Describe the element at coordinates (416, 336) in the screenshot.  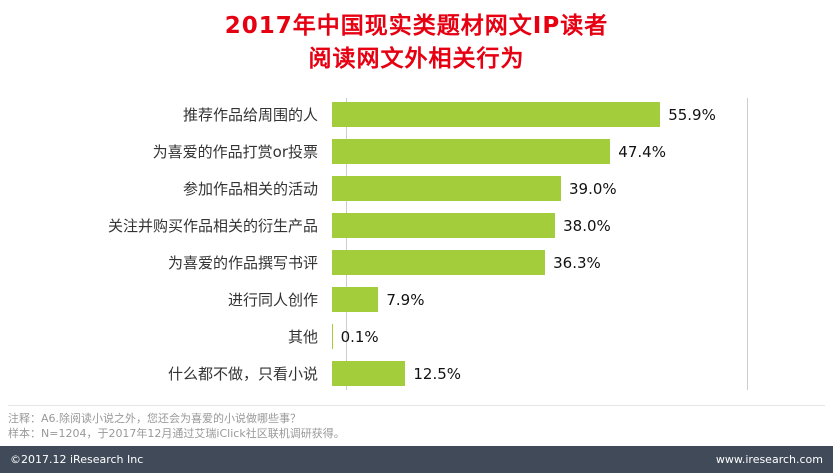
I see `bar-row: 其他 0.1%` at that location.